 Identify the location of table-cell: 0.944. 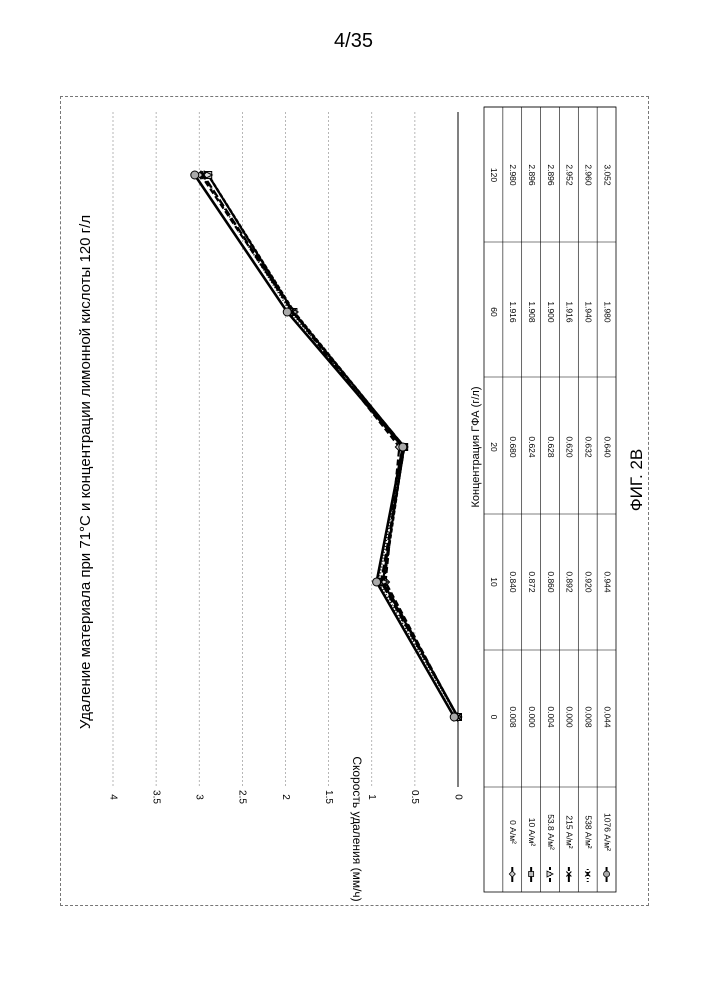
(607, 582).